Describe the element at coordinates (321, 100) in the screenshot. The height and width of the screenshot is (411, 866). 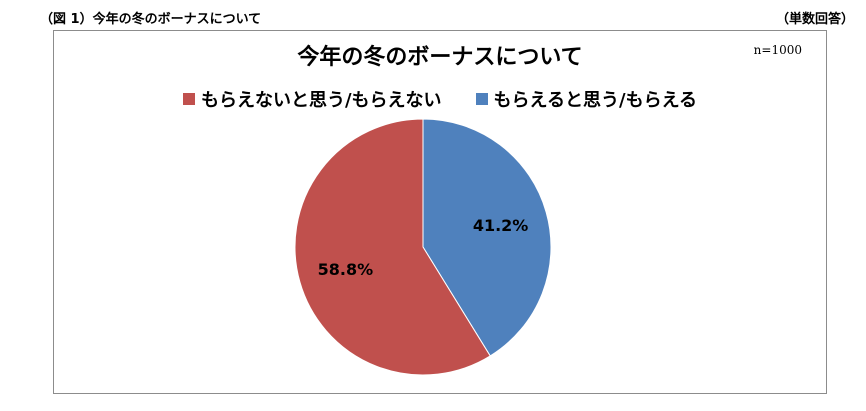
I see `legend-label-cannot-receive: もらえないと思う/もらえない` at that location.